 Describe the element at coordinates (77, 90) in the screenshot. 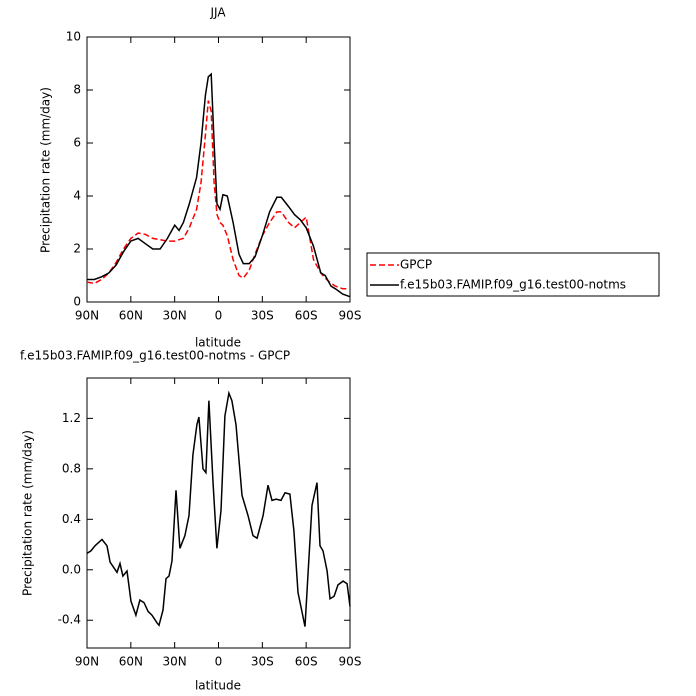

I see `y-tick-label: 8` at that location.